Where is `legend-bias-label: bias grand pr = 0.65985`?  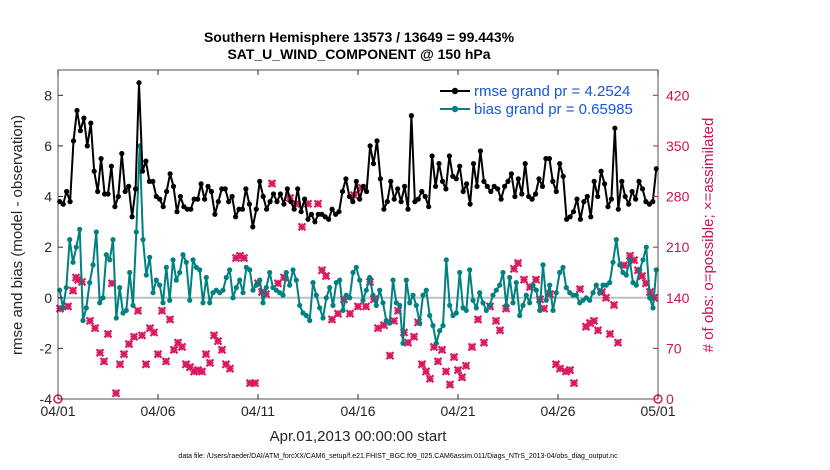
legend-bias-label: bias grand pr = 0.65985 is located at coordinates (553, 109).